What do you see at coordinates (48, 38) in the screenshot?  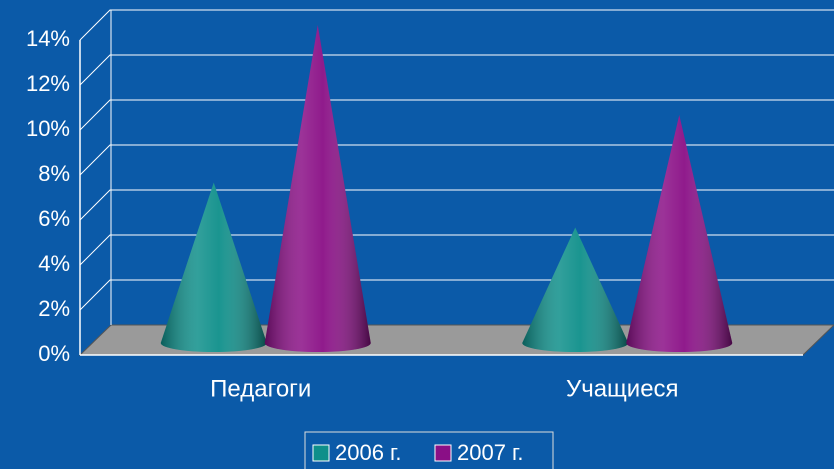 I see `y-tick-label: 14%` at bounding box center [48, 38].